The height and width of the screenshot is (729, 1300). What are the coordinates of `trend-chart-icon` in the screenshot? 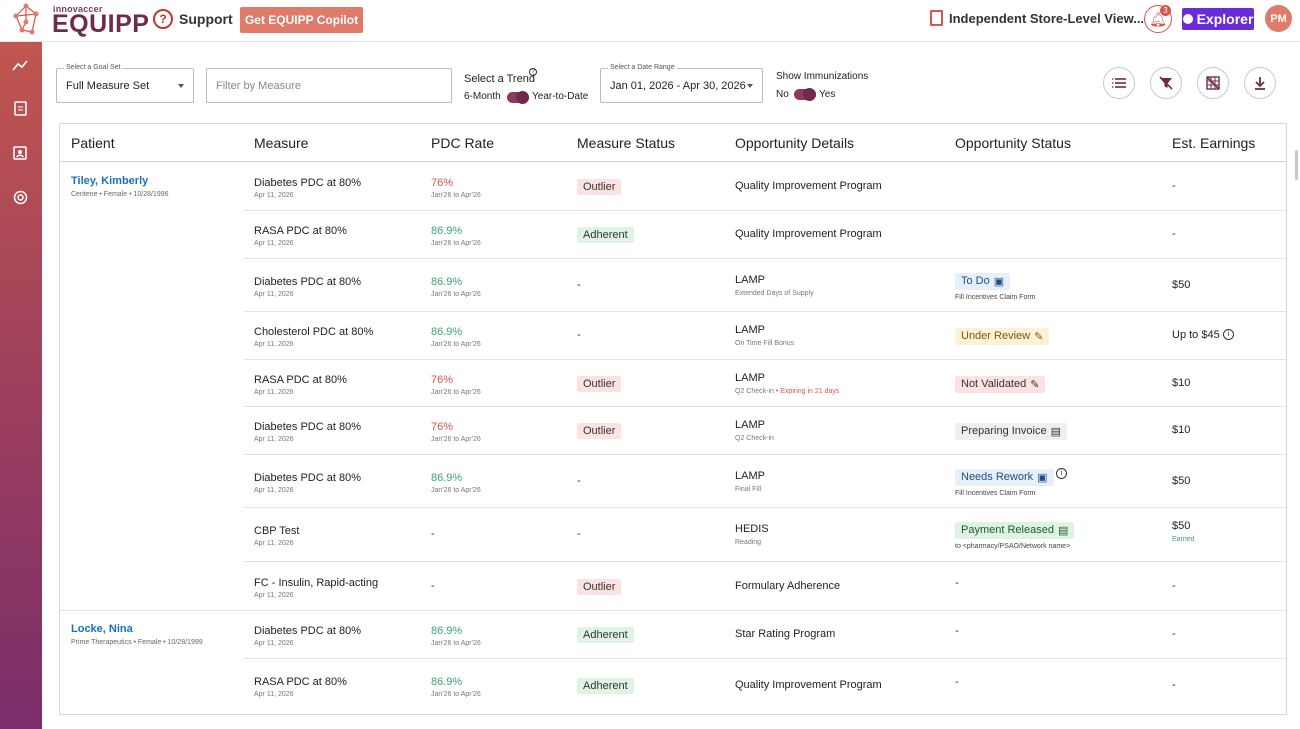 It's located at (20, 65).